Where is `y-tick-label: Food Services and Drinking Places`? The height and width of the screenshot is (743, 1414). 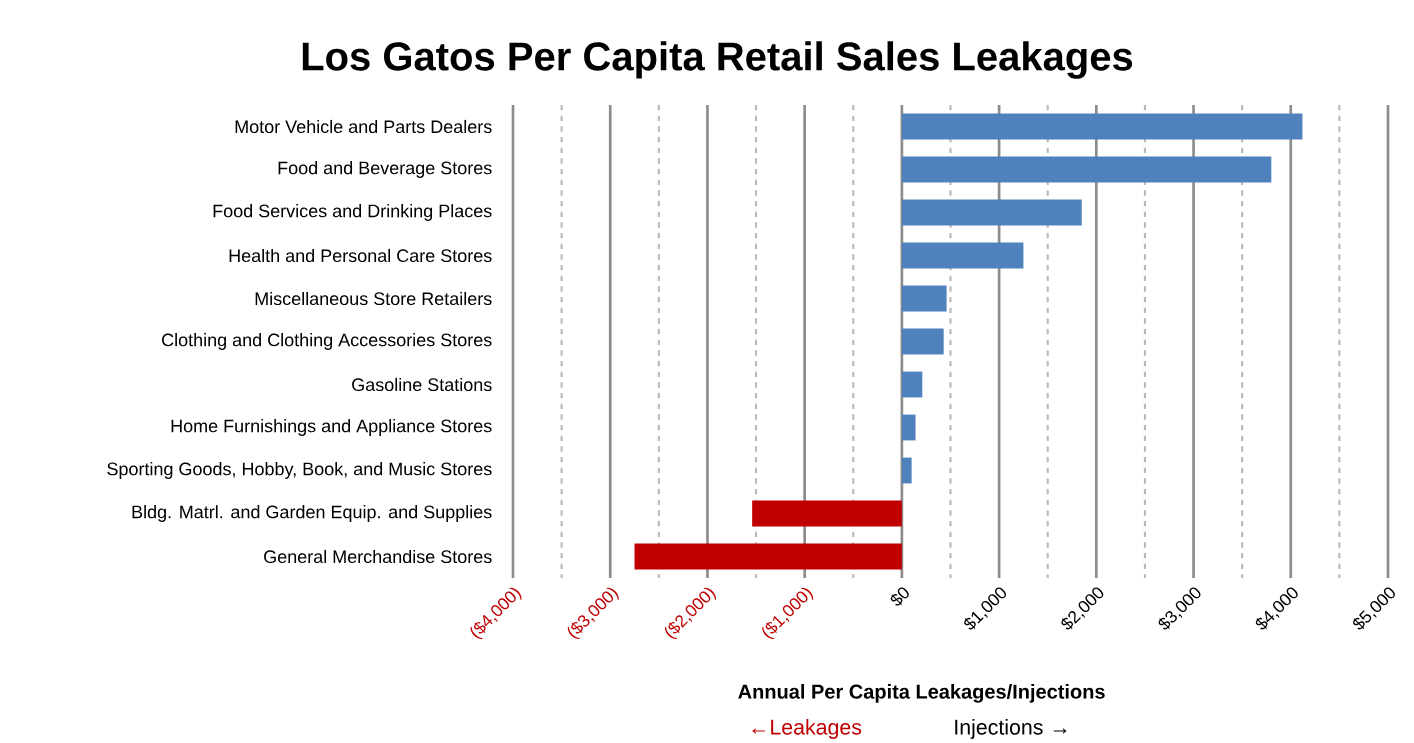
y-tick-label: Food Services and Drinking Places is located at coordinates (352, 212).